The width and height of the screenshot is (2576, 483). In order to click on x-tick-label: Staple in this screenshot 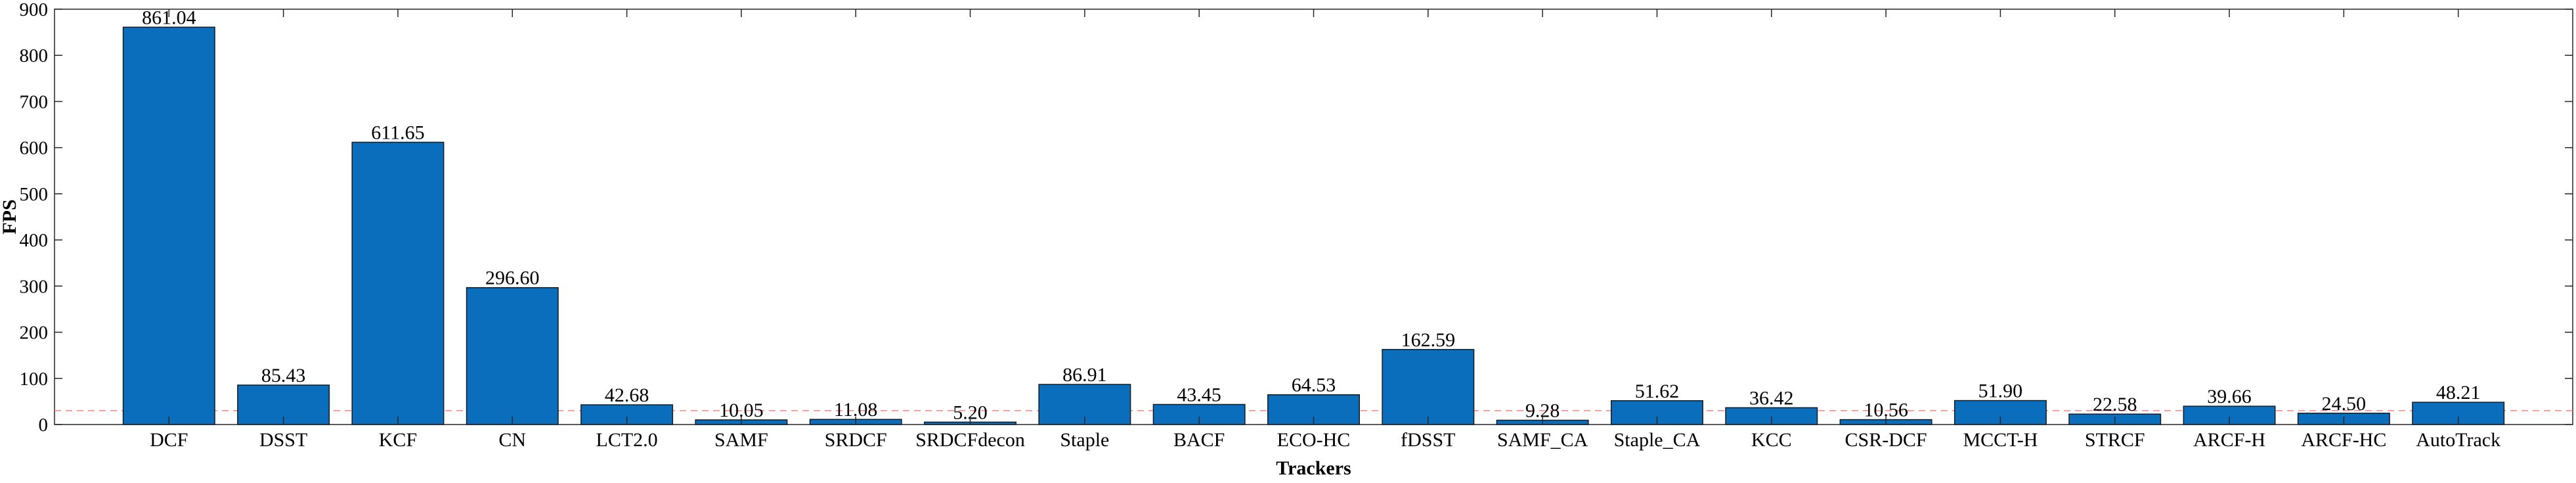, I will do `click(1084, 440)`.